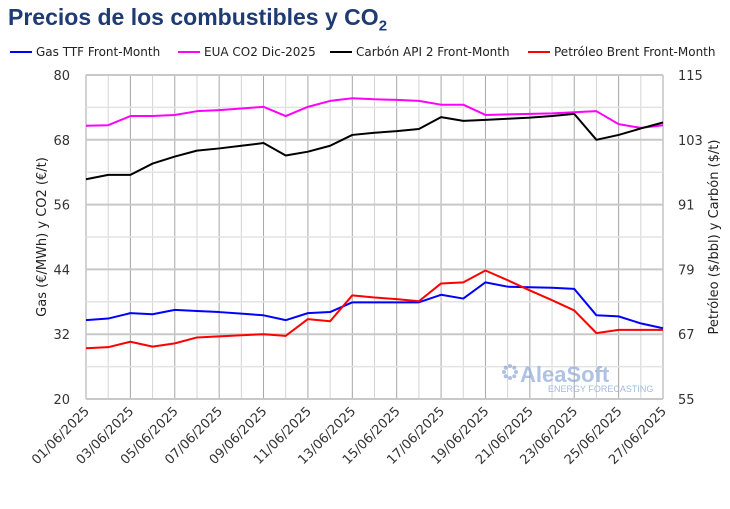 Image resolution: width=730 pixels, height=509 pixels. What do you see at coordinates (61, 141) in the screenshot?
I see `y-tick-left: 68` at bounding box center [61, 141].